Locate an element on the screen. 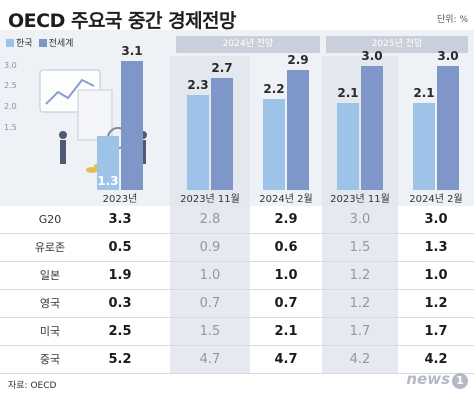 The image size is (474, 404). table-cell: 2.9 is located at coordinates (286, 219).